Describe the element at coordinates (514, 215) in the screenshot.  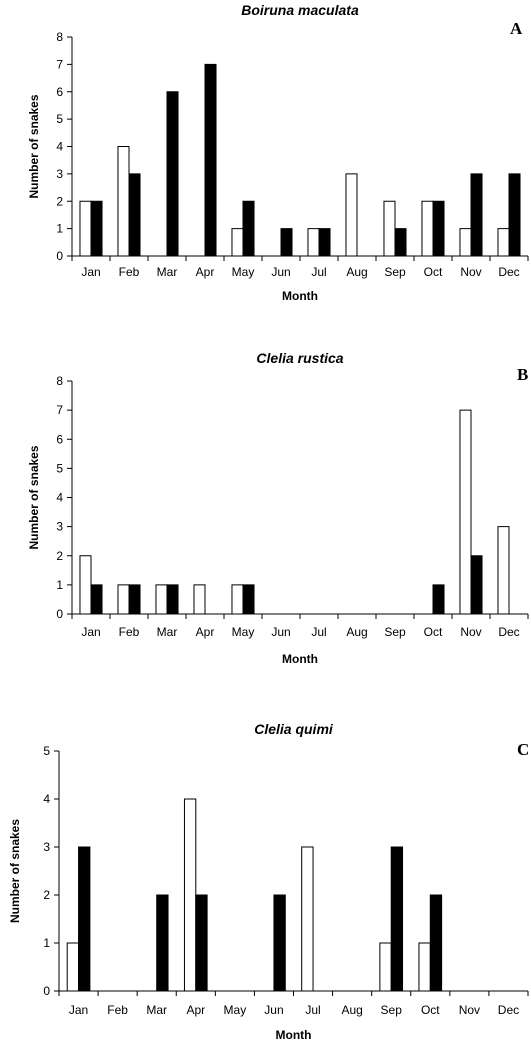
I see `bar-filled-dec` at that location.